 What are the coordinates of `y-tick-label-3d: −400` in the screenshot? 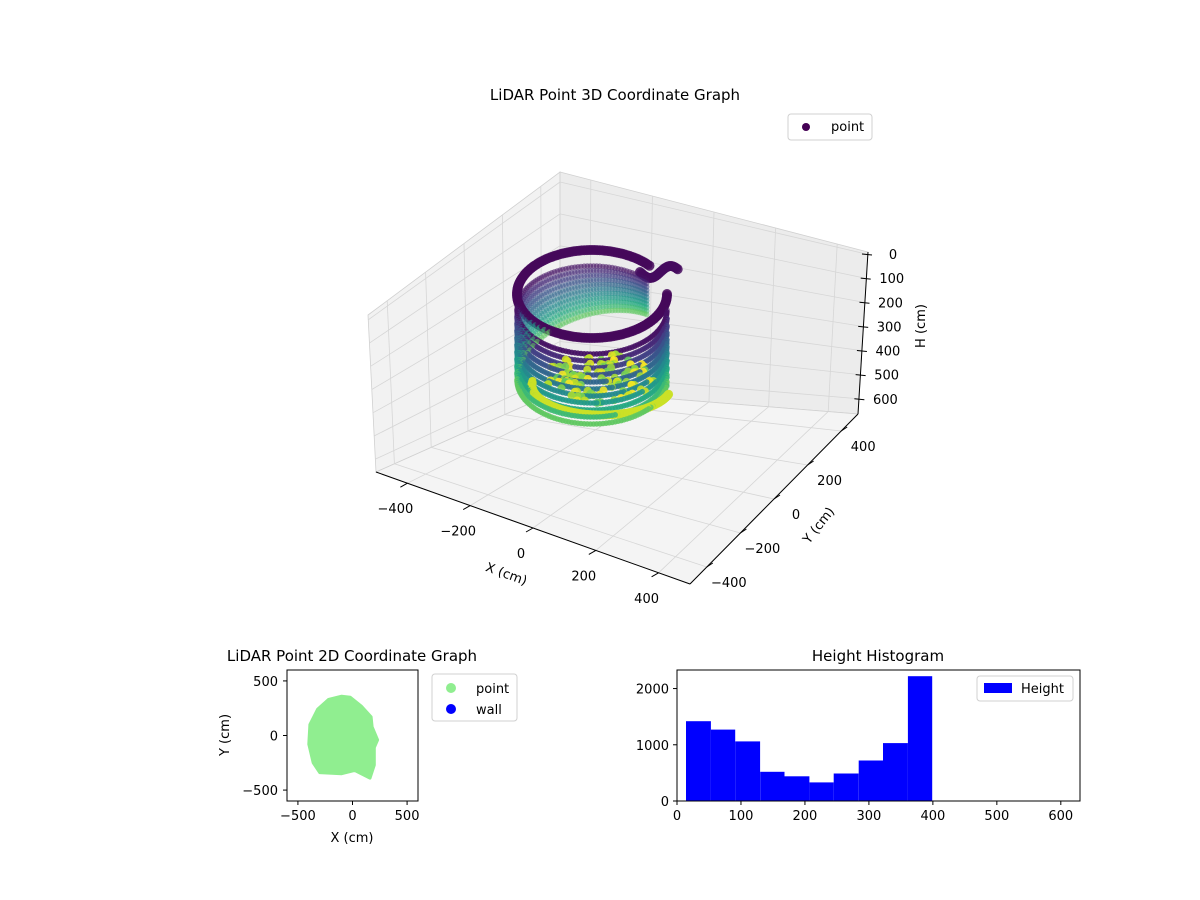 It's located at (729, 583).